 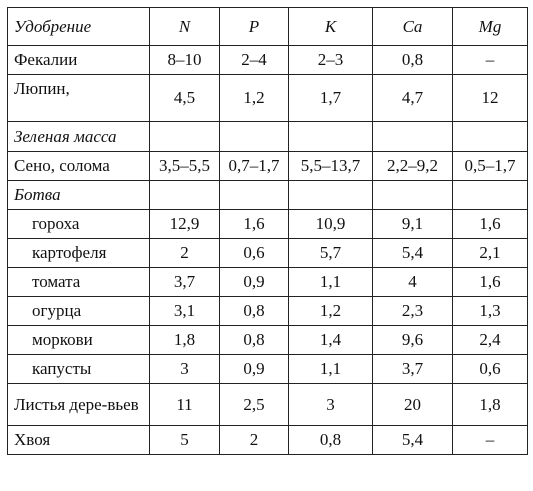 I want to click on cell-p: 2, so click(x=254, y=440).